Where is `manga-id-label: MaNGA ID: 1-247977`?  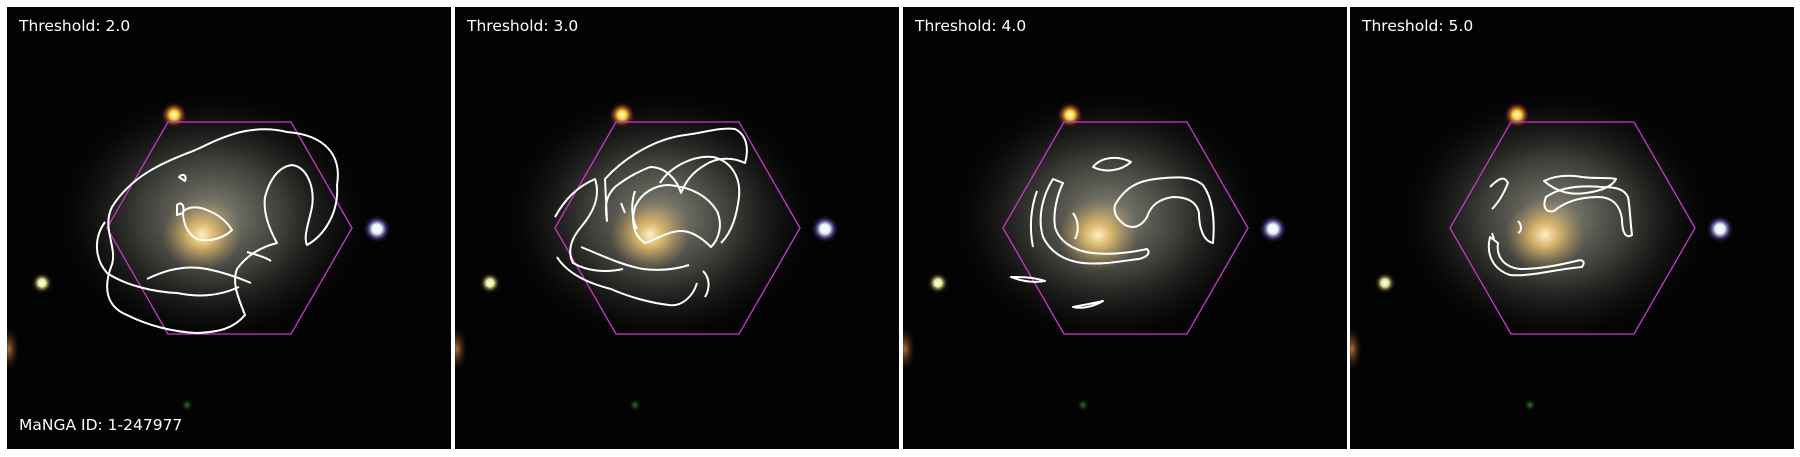 manga-id-label: MaNGA ID: 1-247977 is located at coordinates (101, 424).